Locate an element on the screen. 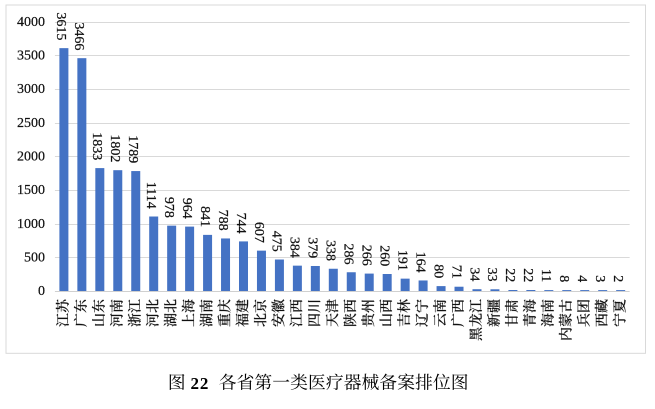 This screenshot has height=409, width=655. svg-text: 964 is located at coordinates (186, 208).